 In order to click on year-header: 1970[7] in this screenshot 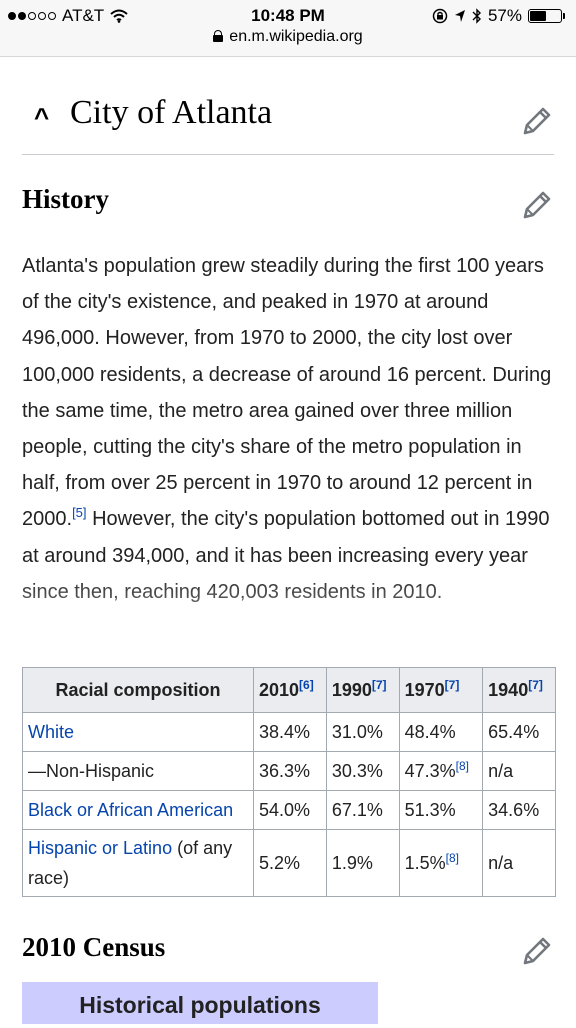, I will do `click(441, 690)`.